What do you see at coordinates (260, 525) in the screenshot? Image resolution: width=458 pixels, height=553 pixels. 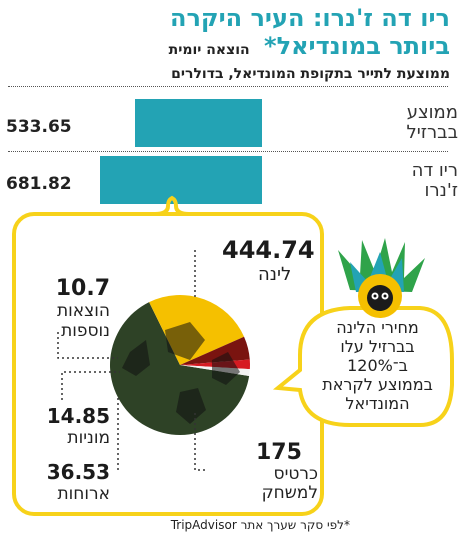 I see `source-footnote: *לפי סקר שערך אתר TripAdvisor` at bounding box center [260, 525].